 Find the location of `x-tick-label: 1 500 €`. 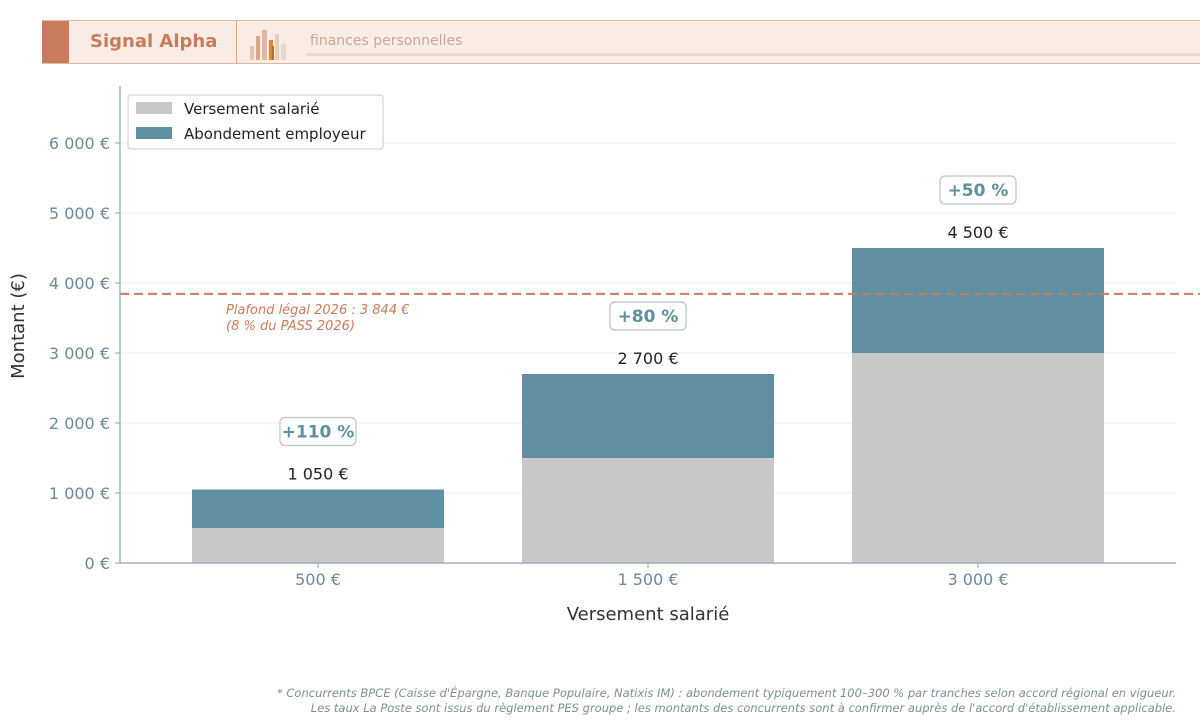

x-tick-label: 1 500 € is located at coordinates (647, 579).